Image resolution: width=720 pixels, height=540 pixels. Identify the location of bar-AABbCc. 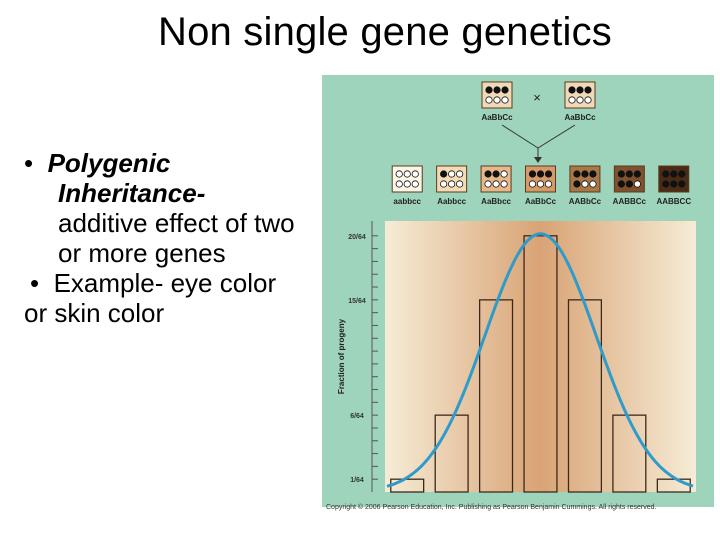
(585, 396).